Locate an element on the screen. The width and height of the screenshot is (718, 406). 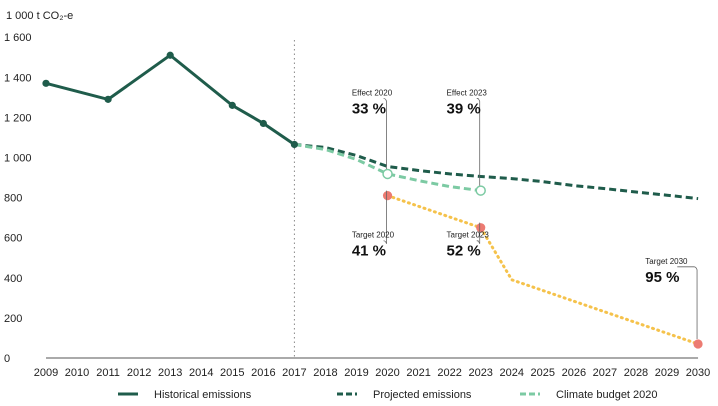
x-tick-label: 2012 is located at coordinates (139, 373).